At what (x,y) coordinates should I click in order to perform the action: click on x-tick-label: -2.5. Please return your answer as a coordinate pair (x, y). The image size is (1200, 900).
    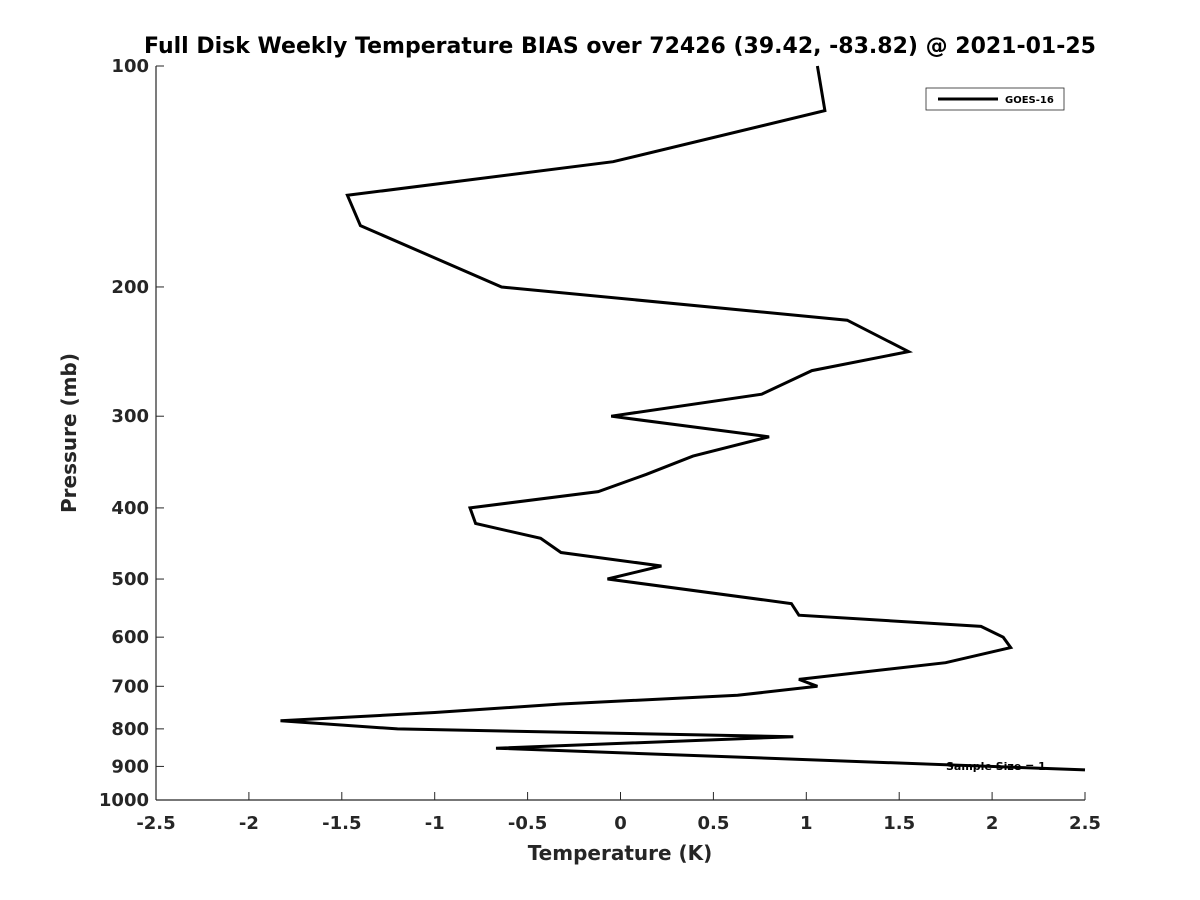
    Looking at the image, I should click on (155, 823).